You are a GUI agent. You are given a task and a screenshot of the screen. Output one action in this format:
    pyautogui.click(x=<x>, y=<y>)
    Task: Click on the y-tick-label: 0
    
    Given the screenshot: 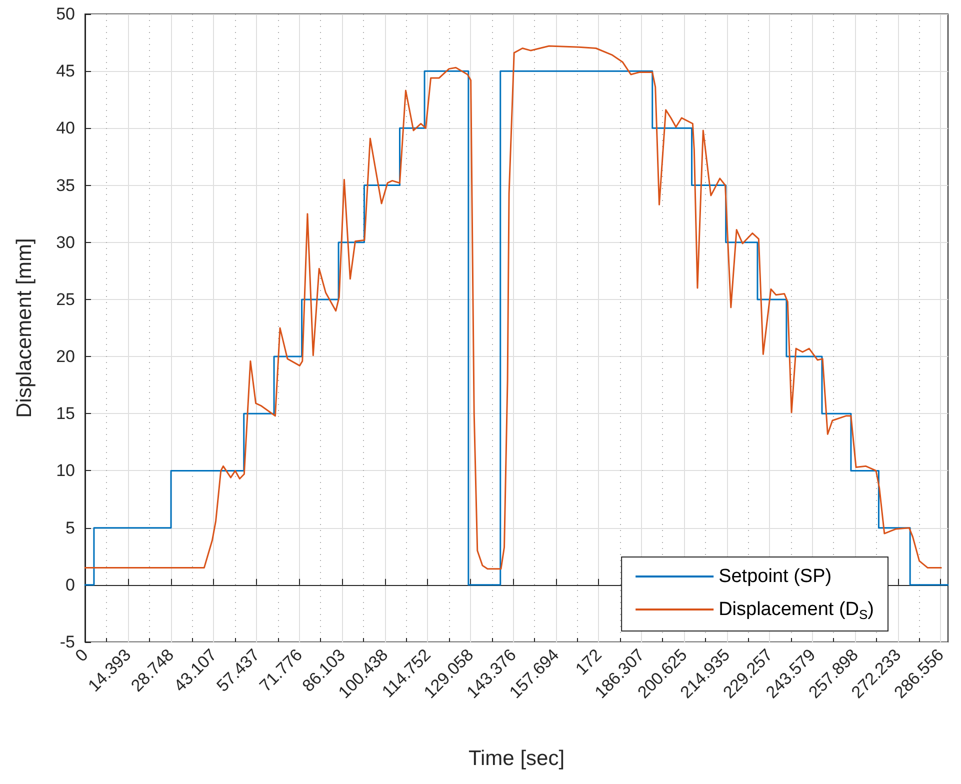 What is the action you would take?
    pyautogui.click(x=70, y=584)
    